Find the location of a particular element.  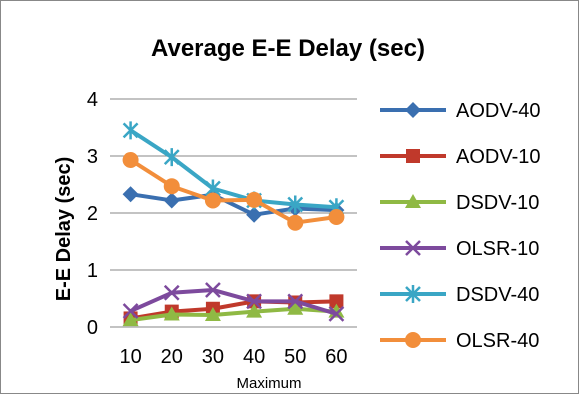

legend-entry-label: DSDV-40 is located at coordinates (497, 295).